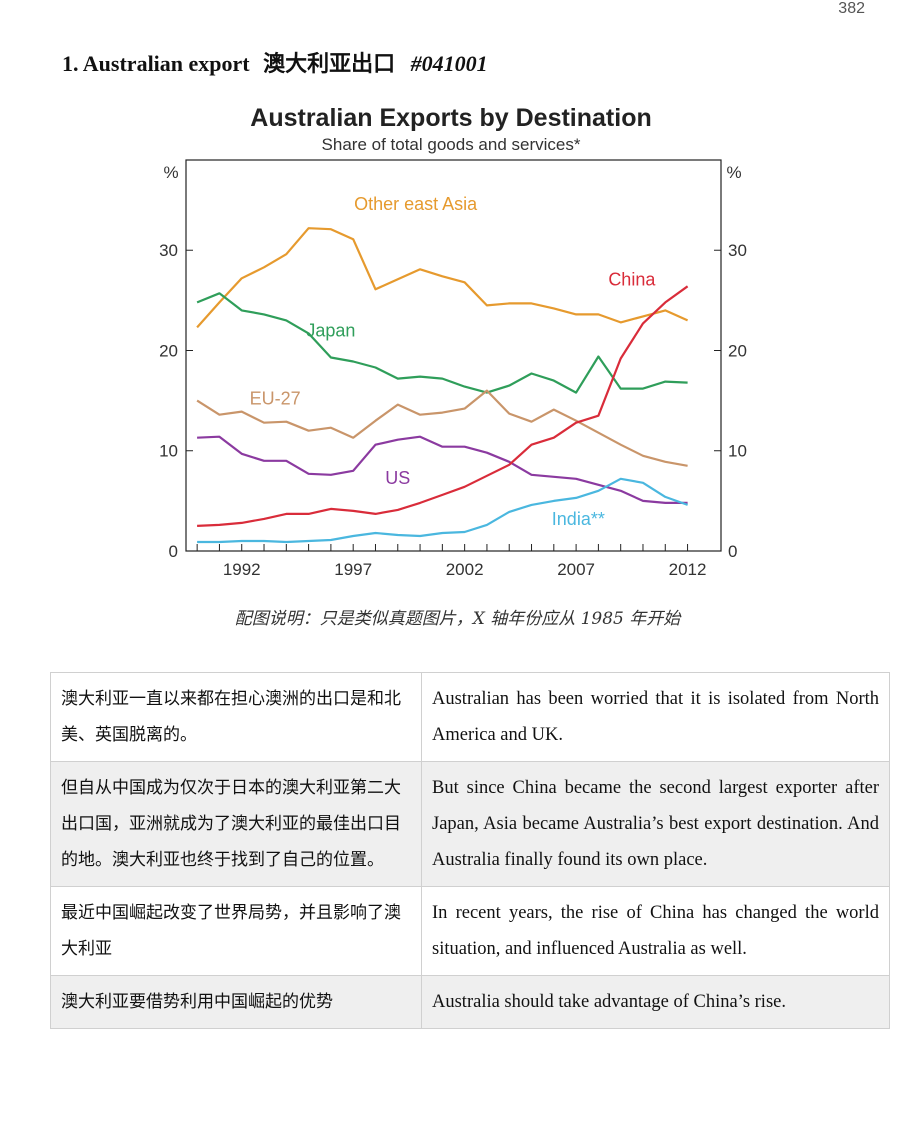  Describe the element at coordinates (442, 510) in the screenshot. I see `series-line-india` at that location.